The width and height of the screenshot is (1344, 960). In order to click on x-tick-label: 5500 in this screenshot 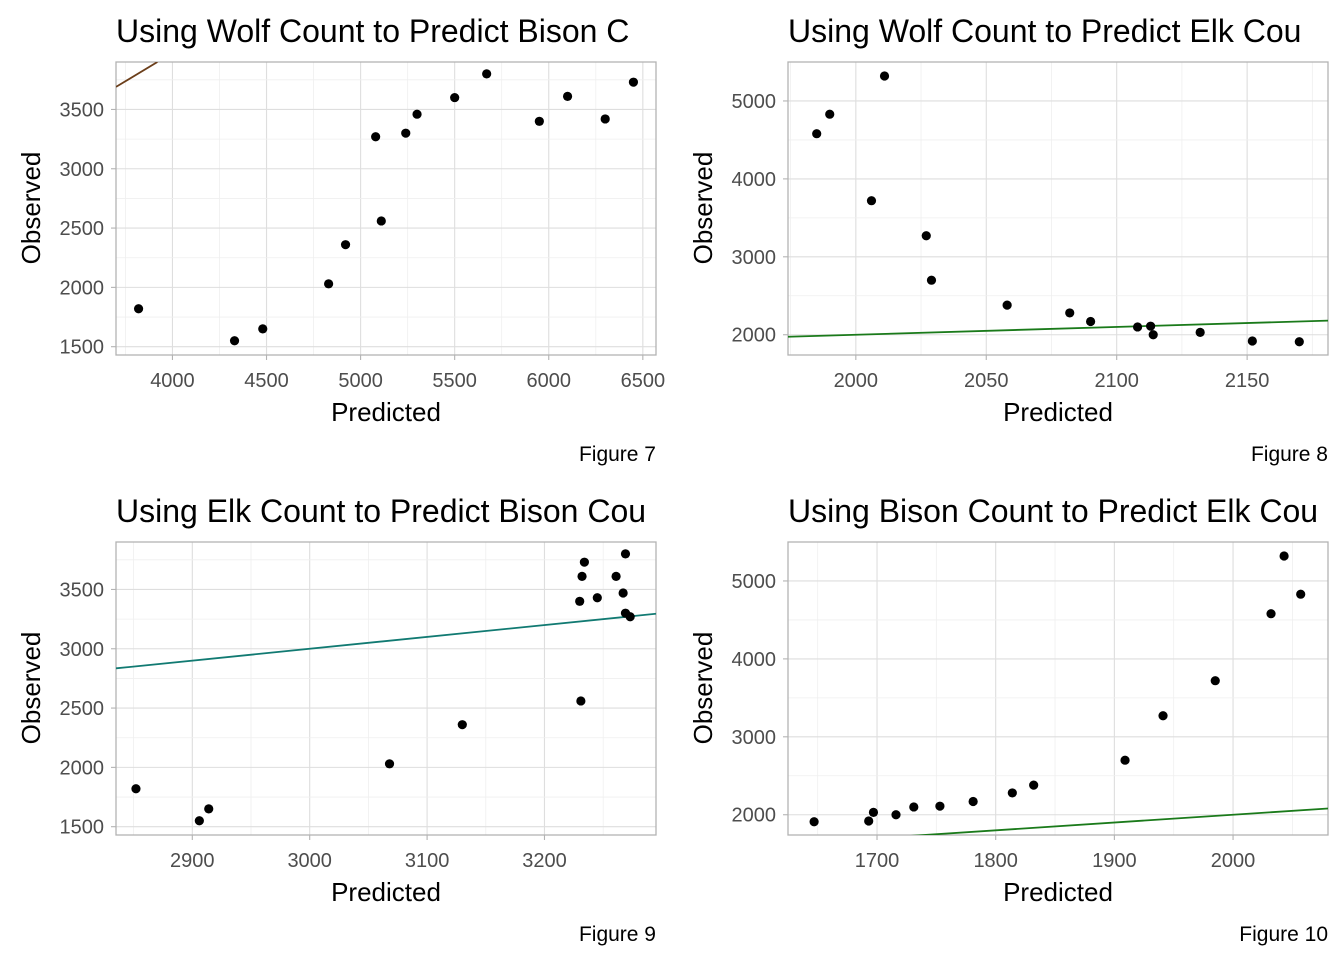, I will do `click(454, 381)`.